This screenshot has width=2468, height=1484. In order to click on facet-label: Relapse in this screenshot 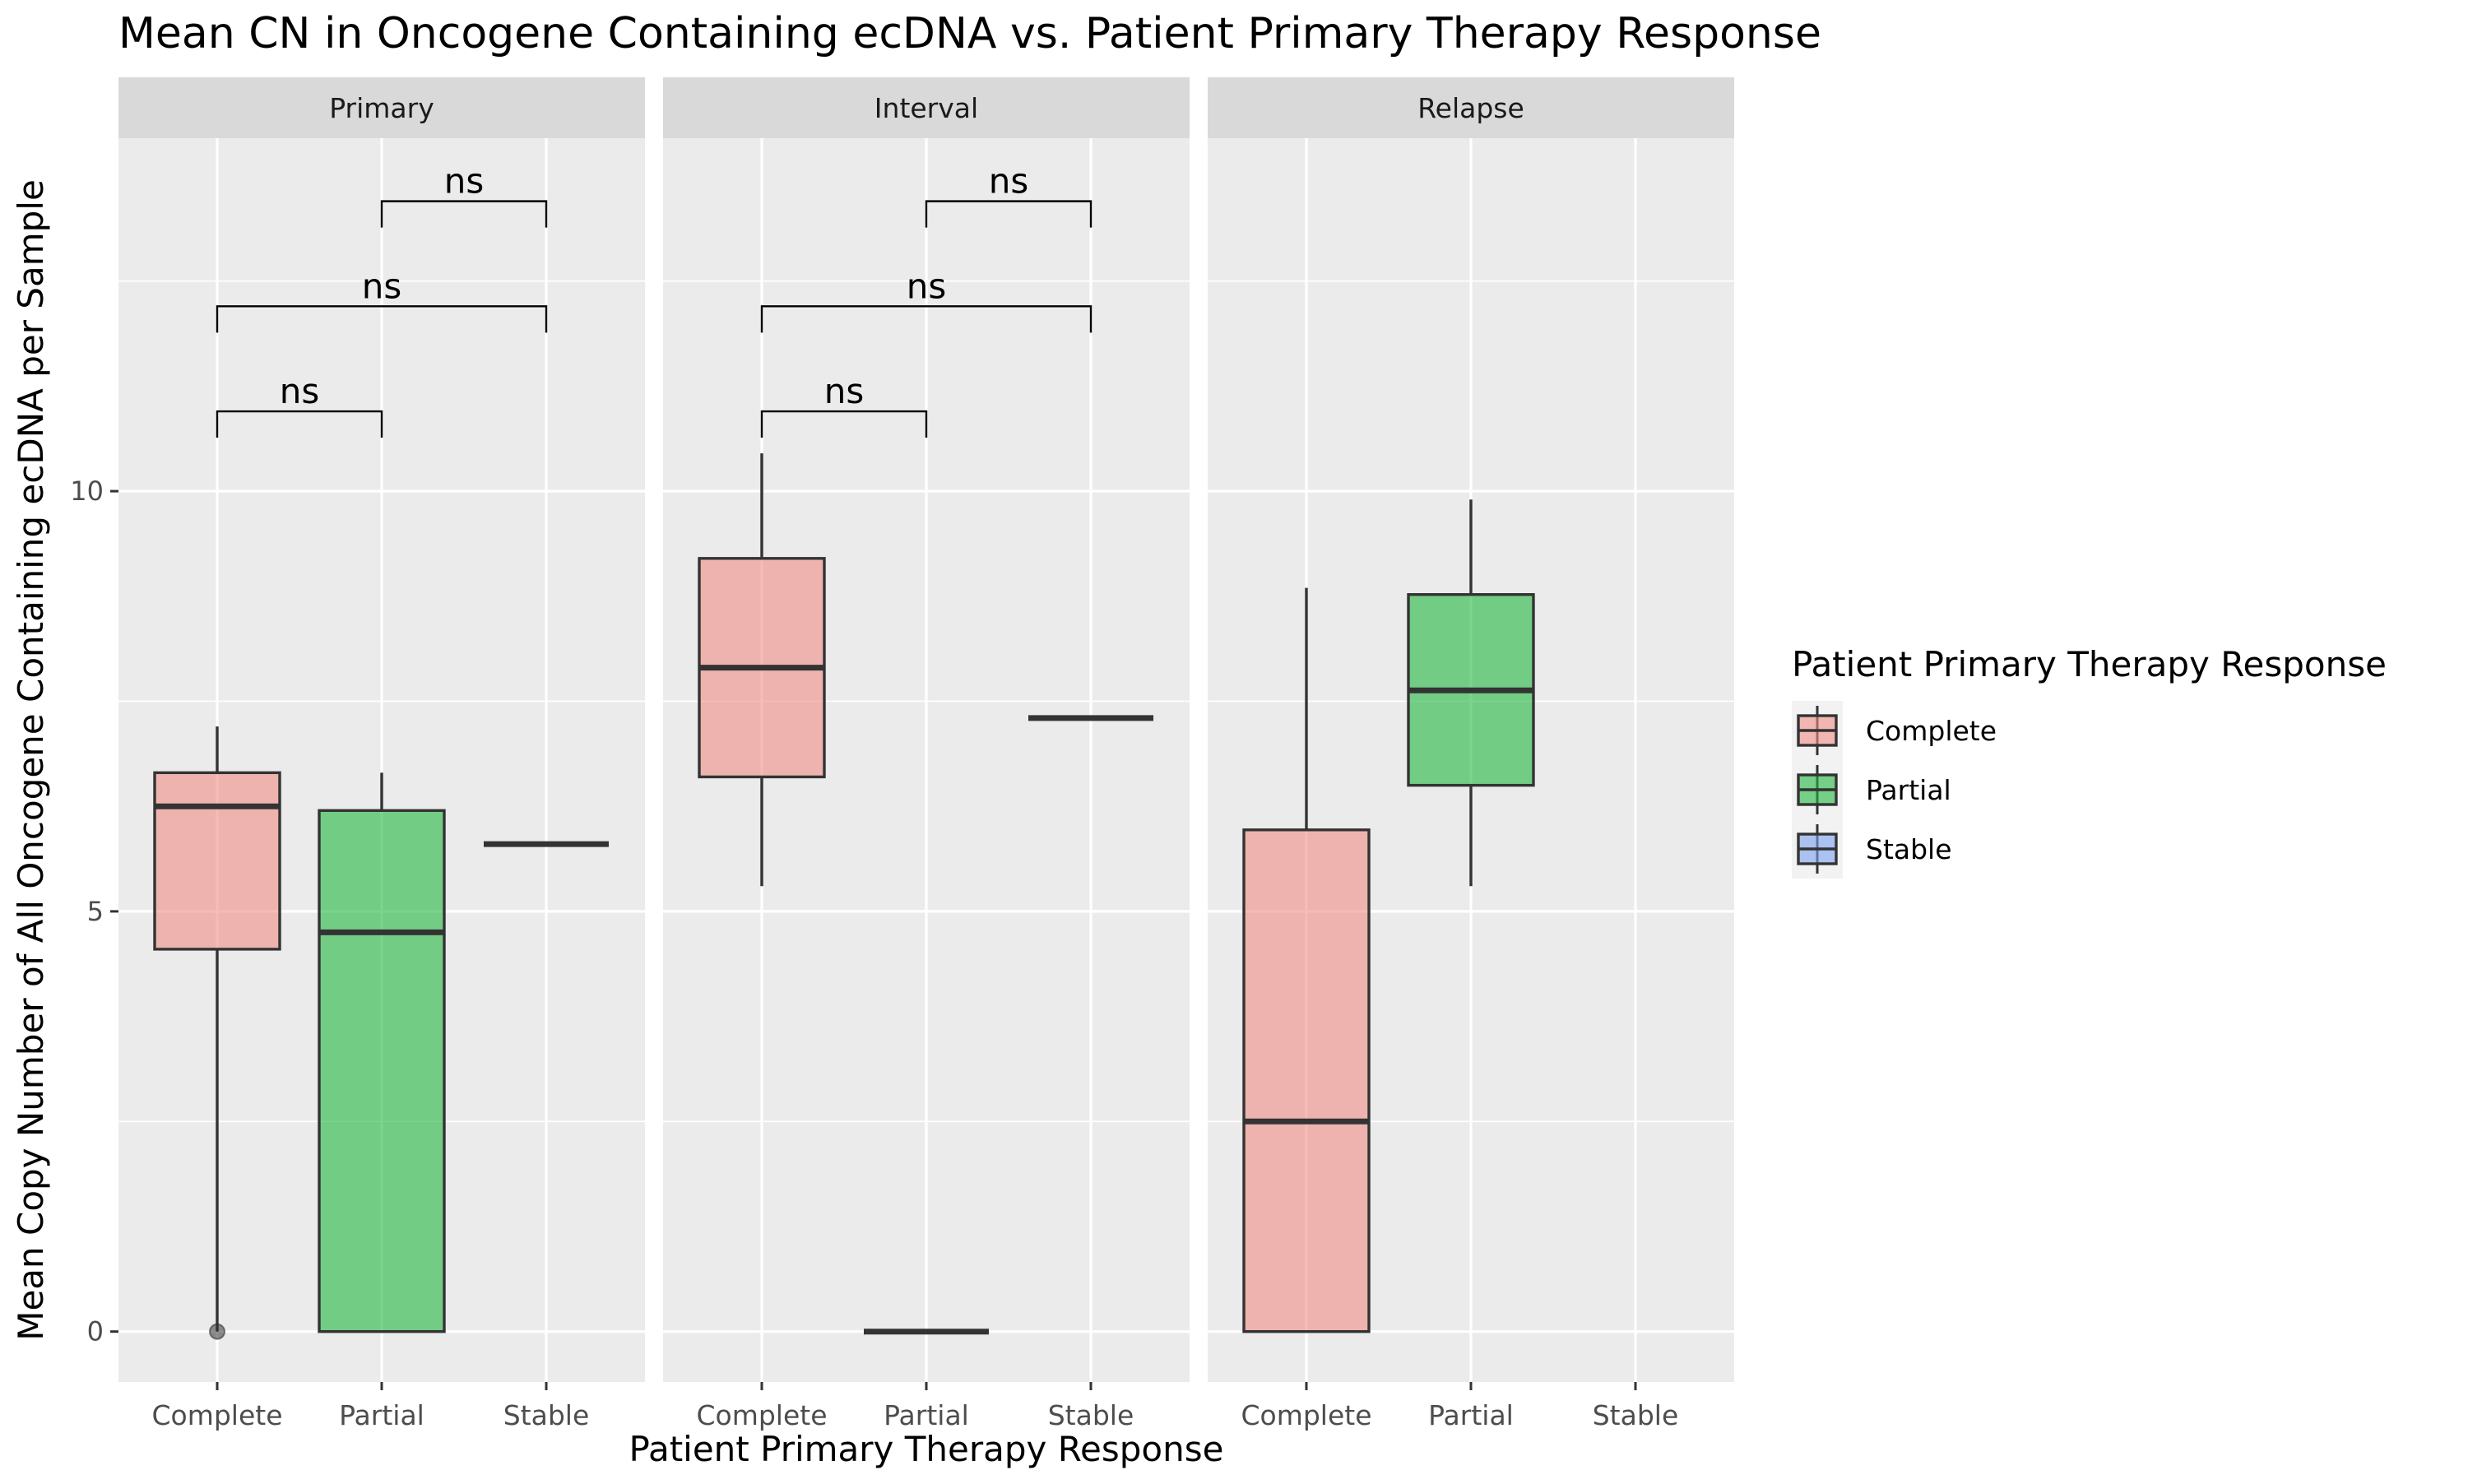, I will do `click(1470, 108)`.